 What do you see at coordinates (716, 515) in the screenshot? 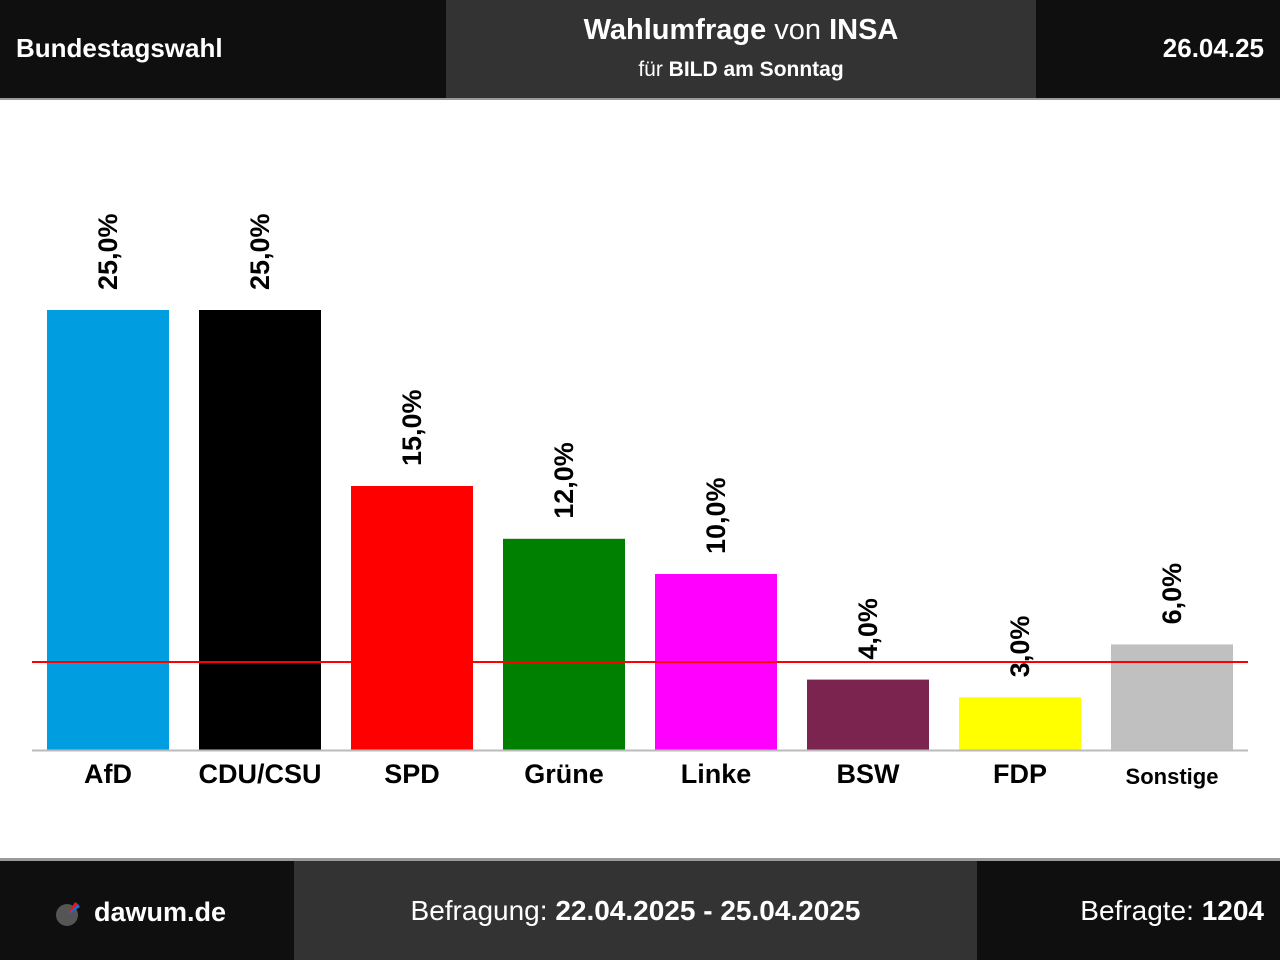
I see `bar-value-label: 10,0%` at bounding box center [716, 515].